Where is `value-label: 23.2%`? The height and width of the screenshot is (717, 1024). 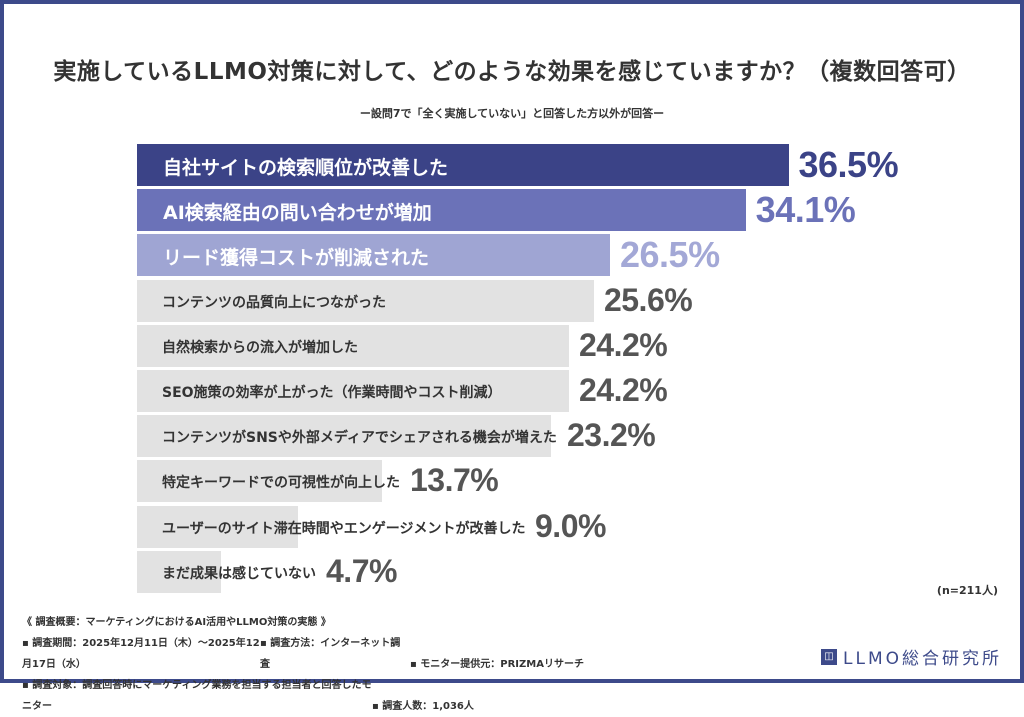 value-label: 23.2% is located at coordinates (611, 435).